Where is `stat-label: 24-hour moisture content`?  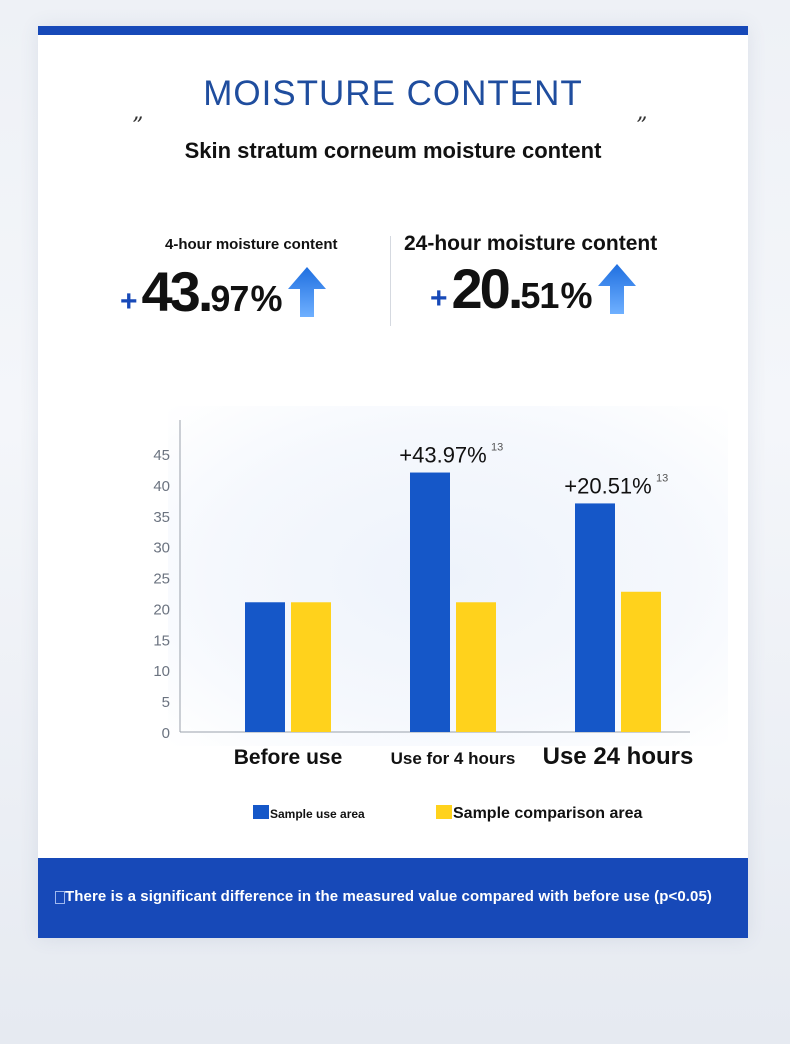
stat-label: 24-hour moisture content is located at coordinates (531, 243).